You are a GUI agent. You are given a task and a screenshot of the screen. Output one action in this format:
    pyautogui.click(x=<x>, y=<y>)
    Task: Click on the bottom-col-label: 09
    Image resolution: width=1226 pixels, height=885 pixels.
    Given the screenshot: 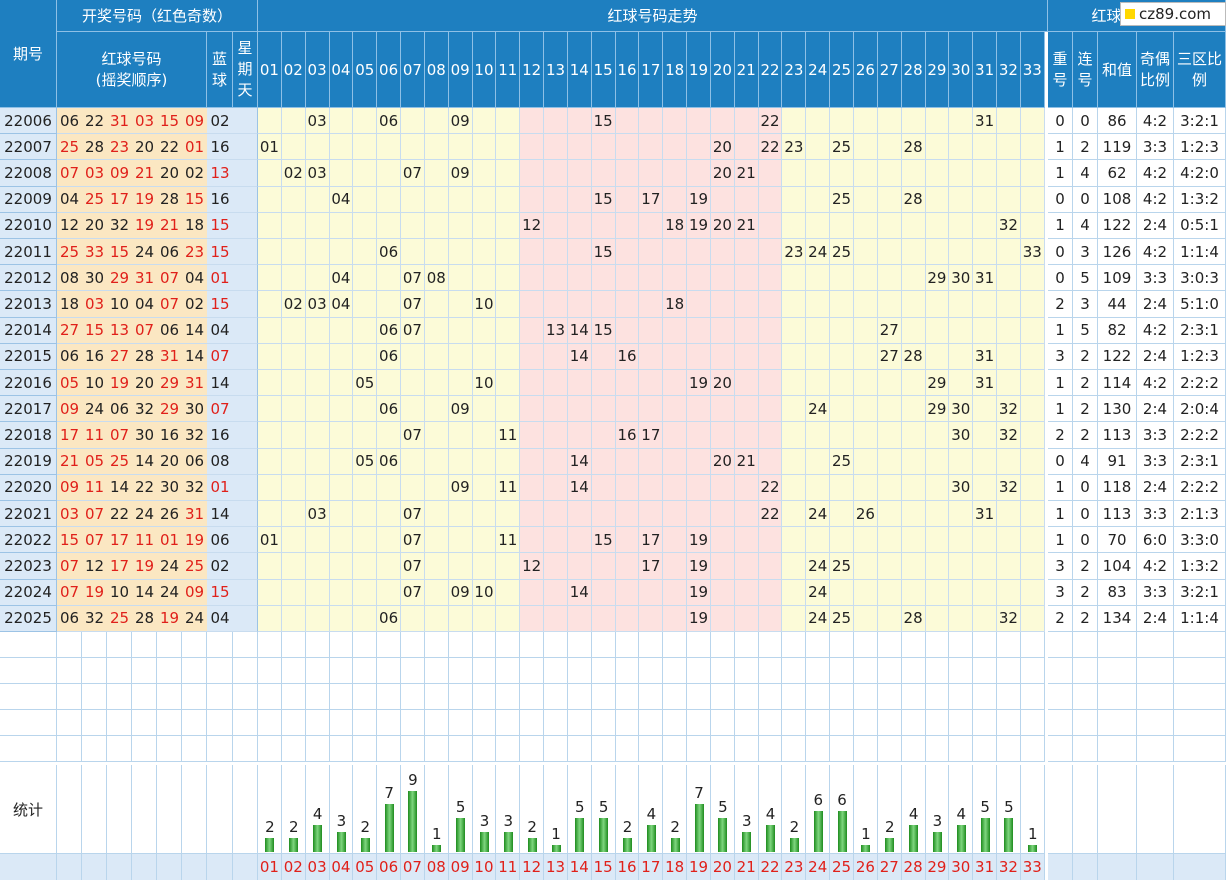 What is the action you would take?
    pyautogui.click(x=460, y=867)
    